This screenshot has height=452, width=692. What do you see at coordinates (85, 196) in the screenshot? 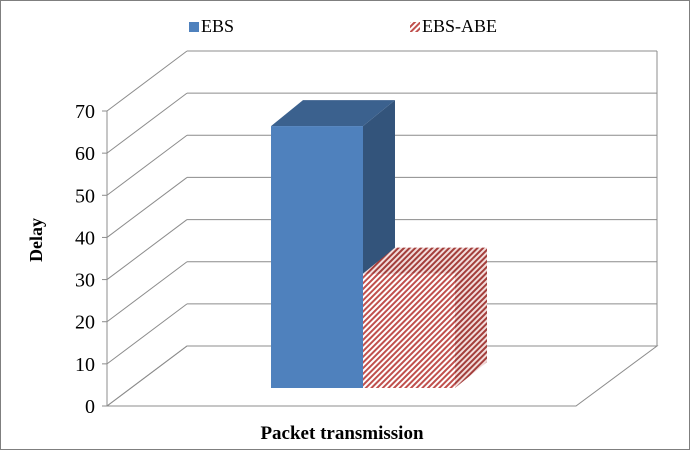
I see `y-tick-label: 50` at bounding box center [85, 196].